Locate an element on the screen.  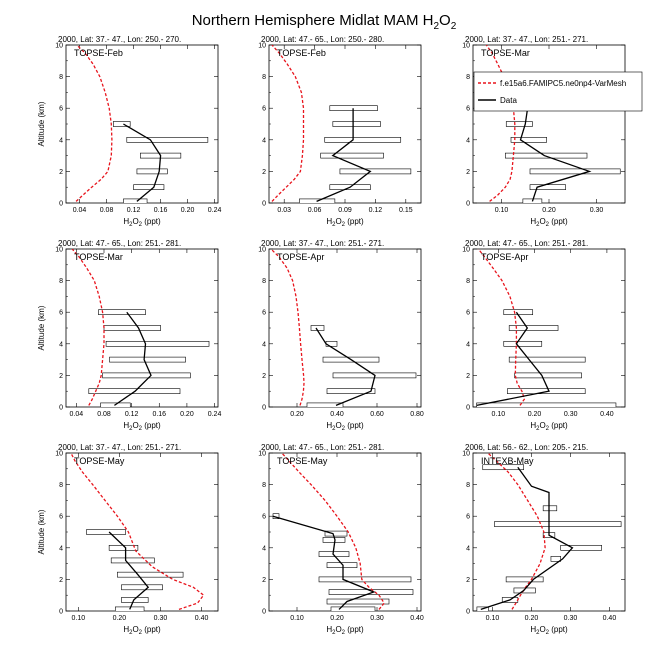
panel-header: 2000, Lat: 47.- 65., Lon: 251.- 281. is located at coordinates (119, 243).